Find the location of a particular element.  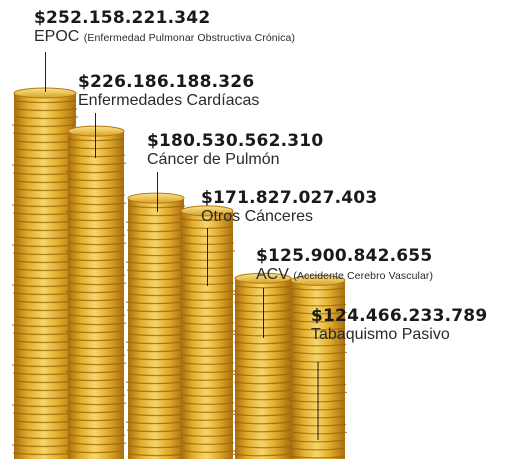

value-tabaquismo-pasivo: $124.466.233.789 is located at coordinates (399, 316).